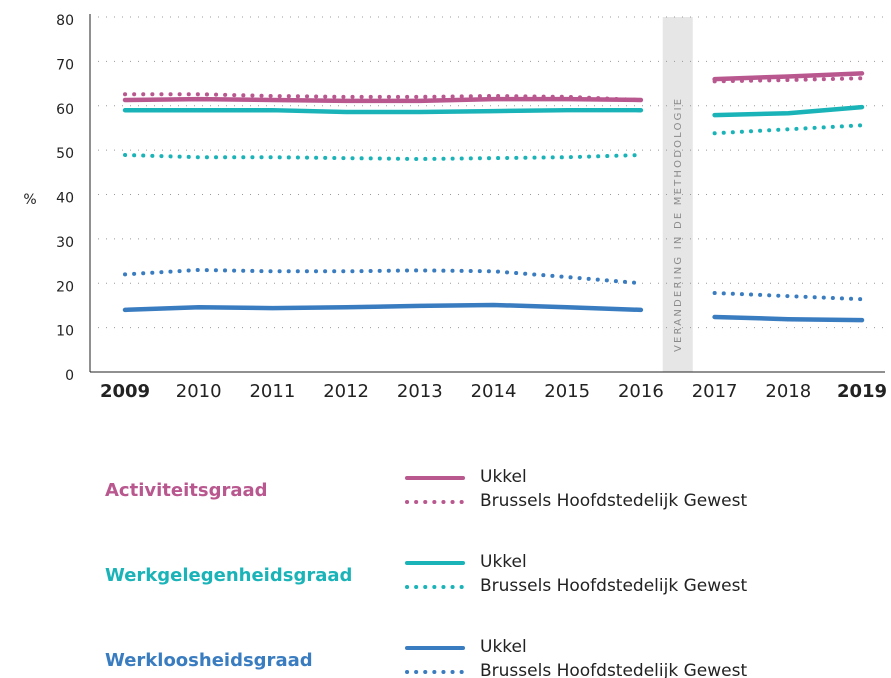 The height and width of the screenshot is (678, 891). Describe the element at coordinates (228, 575) in the screenshot. I see `legend-group-label: Werkgelegenheidsgraad` at that location.